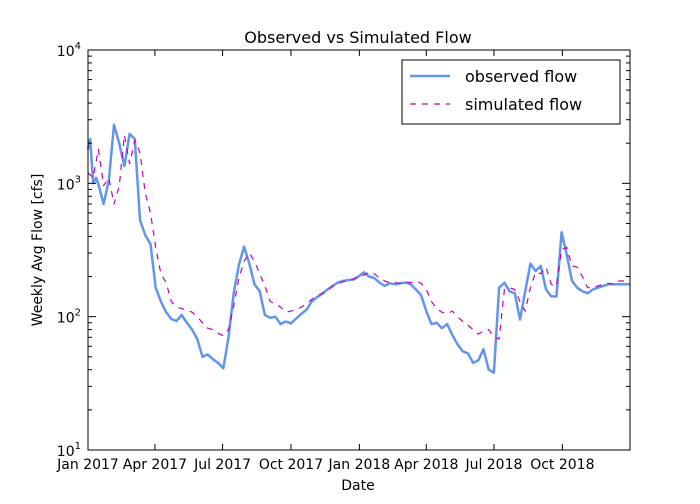 This screenshot has height=504, width=700. Describe the element at coordinates (222, 465) in the screenshot. I see `x-tick-label-2: Jul 2017` at that location.